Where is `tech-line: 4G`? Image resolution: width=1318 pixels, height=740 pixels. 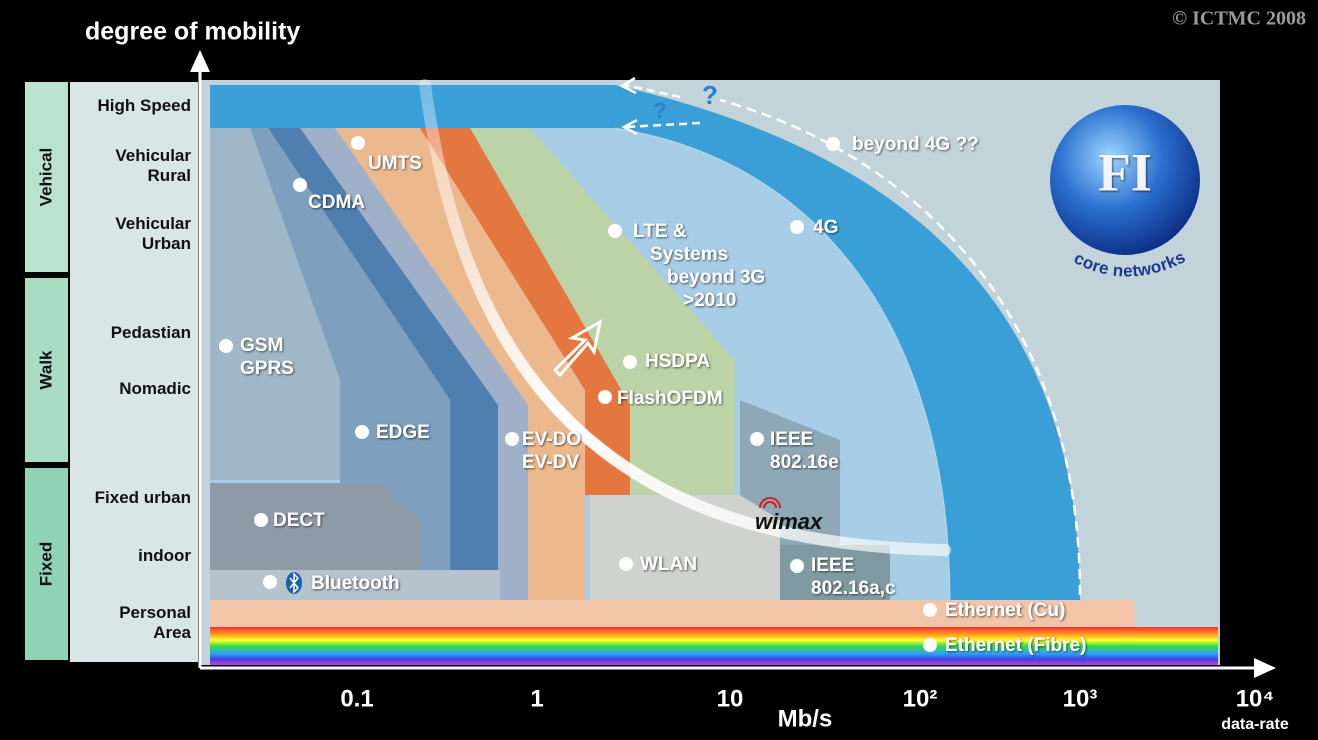
tech-line: 4G is located at coordinates (825, 227).